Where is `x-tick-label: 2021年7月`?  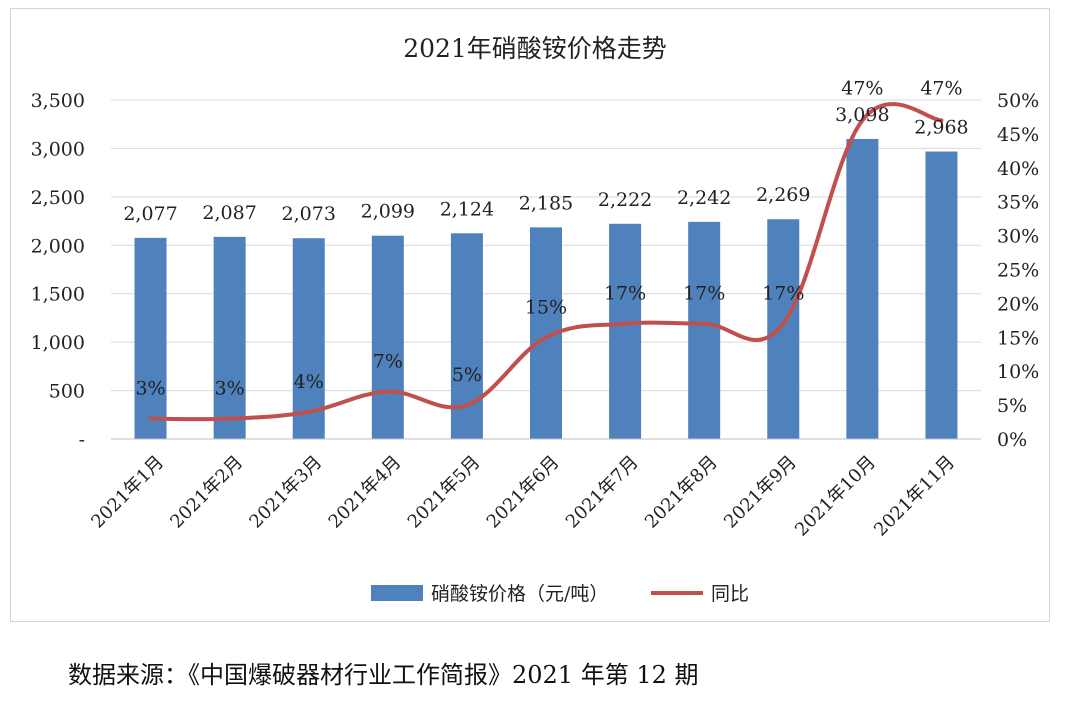
x-tick-label: 2021年7月 is located at coordinates (602, 492).